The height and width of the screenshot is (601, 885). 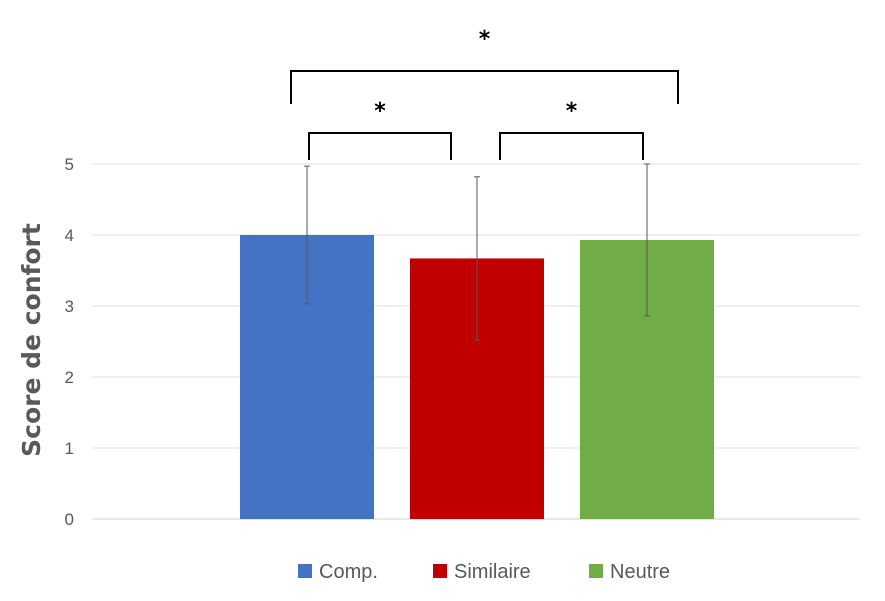 What do you see at coordinates (69, 448) in the screenshot?
I see `y-tick-label: 1` at bounding box center [69, 448].